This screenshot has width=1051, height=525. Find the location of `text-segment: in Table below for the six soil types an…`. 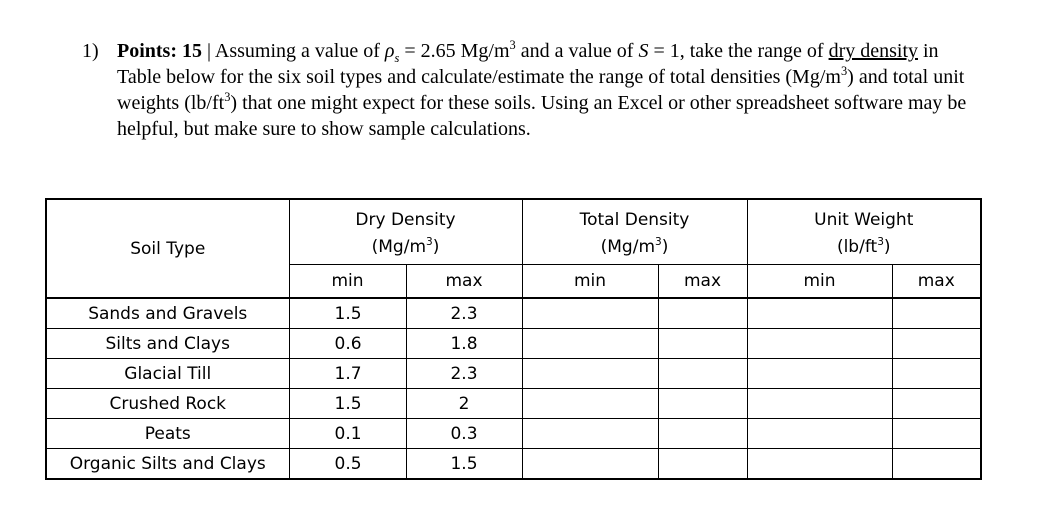

text-segment: in Table below for the six soil types an… is located at coordinates (528, 64).